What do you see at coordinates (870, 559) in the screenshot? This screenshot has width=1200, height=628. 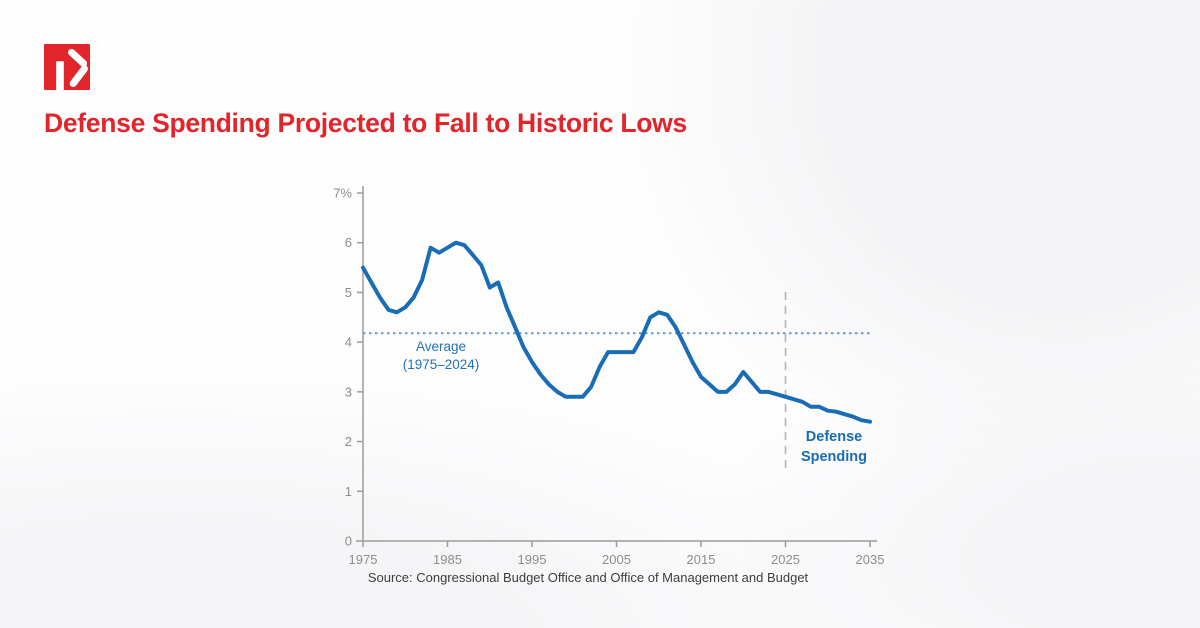 I see `svg-text: 2035` at bounding box center [870, 559].